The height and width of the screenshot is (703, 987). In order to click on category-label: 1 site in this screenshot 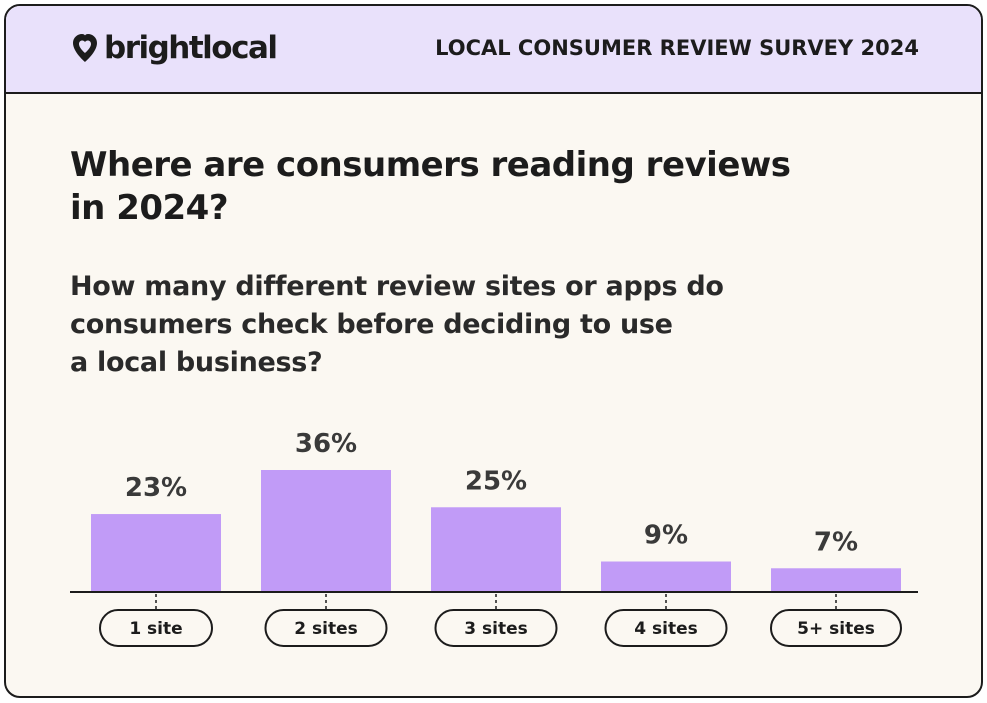, I will do `click(155, 629)`.